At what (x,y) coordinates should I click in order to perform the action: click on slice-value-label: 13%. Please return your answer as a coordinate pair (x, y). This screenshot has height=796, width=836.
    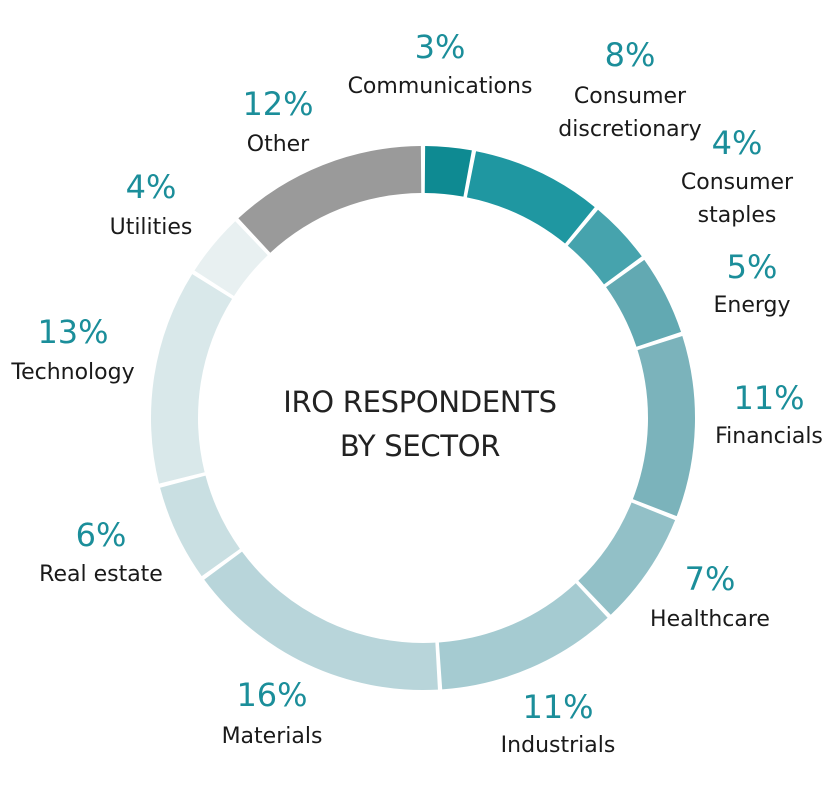
    Looking at the image, I should click on (72, 332).